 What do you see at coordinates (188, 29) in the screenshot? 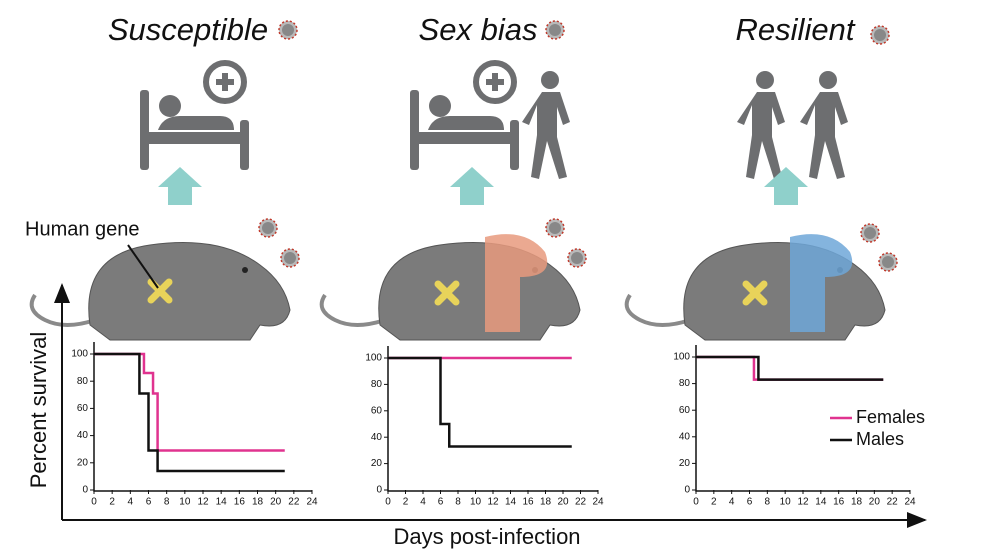
I see `panel-title: Susceptible` at bounding box center [188, 29].